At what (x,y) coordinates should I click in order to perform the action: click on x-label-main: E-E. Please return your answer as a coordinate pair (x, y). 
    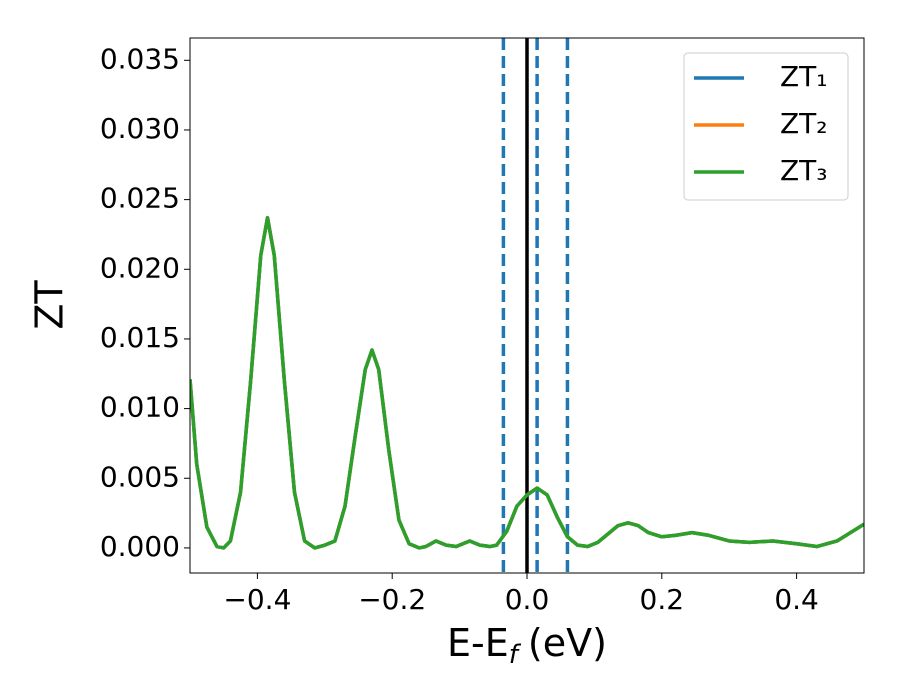
    Looking at the image, I should click on (478, 643).